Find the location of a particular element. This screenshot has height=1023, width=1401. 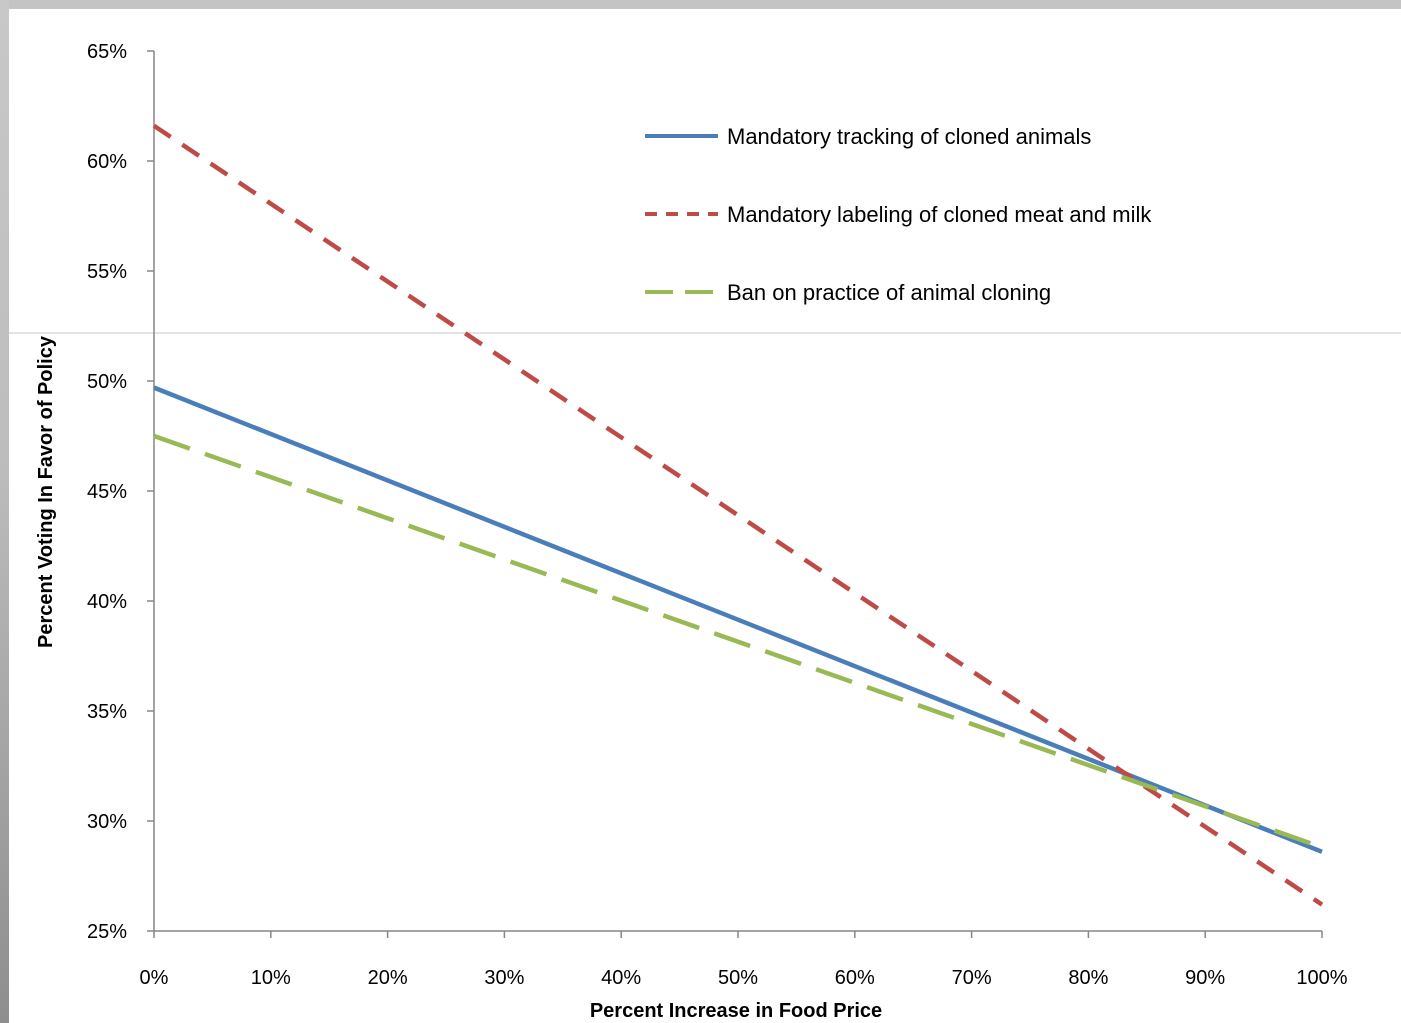

x-tick-label: 60% is located at coordinates (855, 978).